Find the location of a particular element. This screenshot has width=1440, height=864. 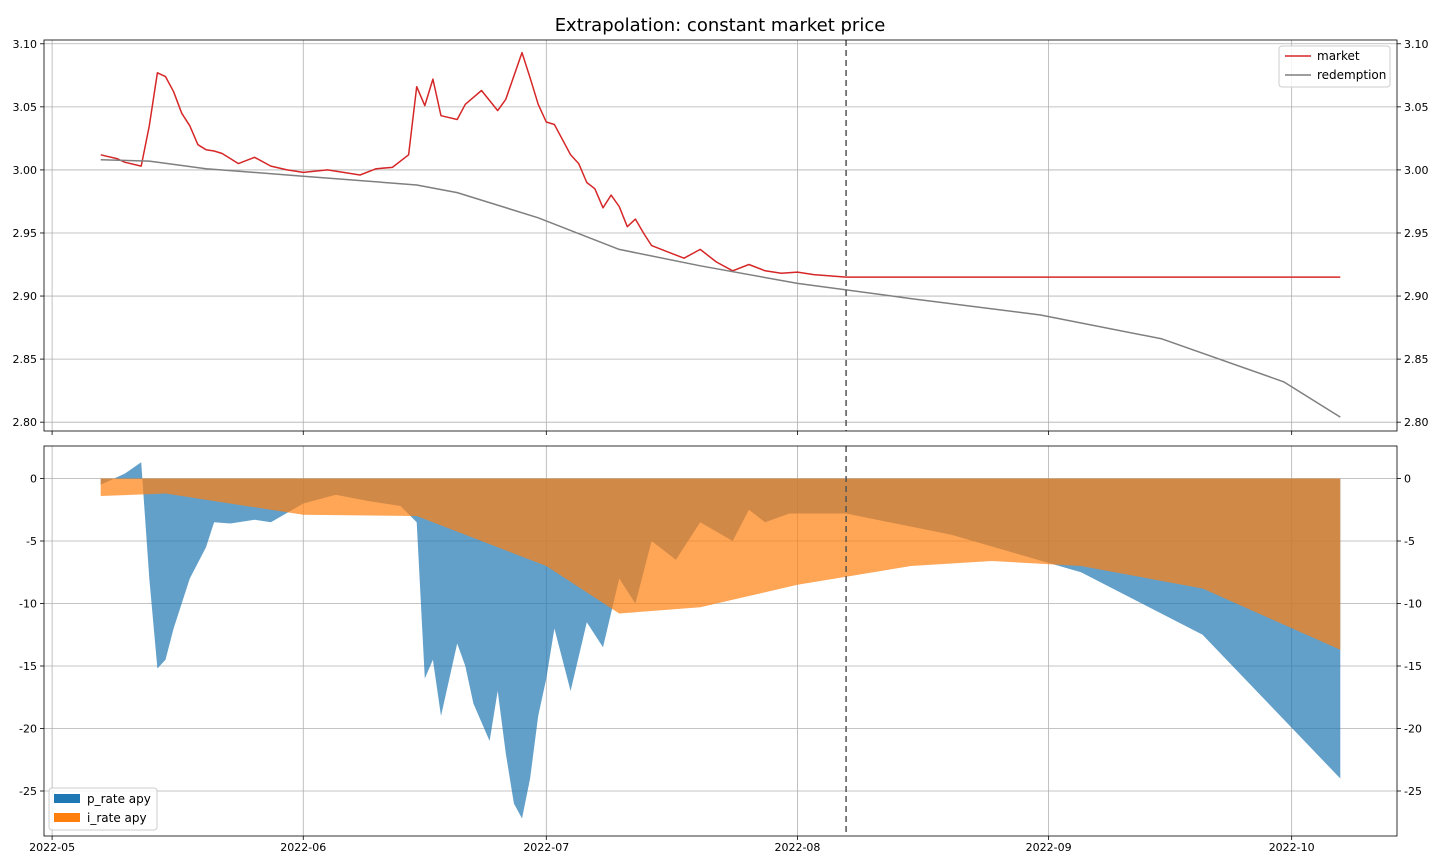

bottom-y-tick-label-left: 0 is located at coordinates (33, 479).